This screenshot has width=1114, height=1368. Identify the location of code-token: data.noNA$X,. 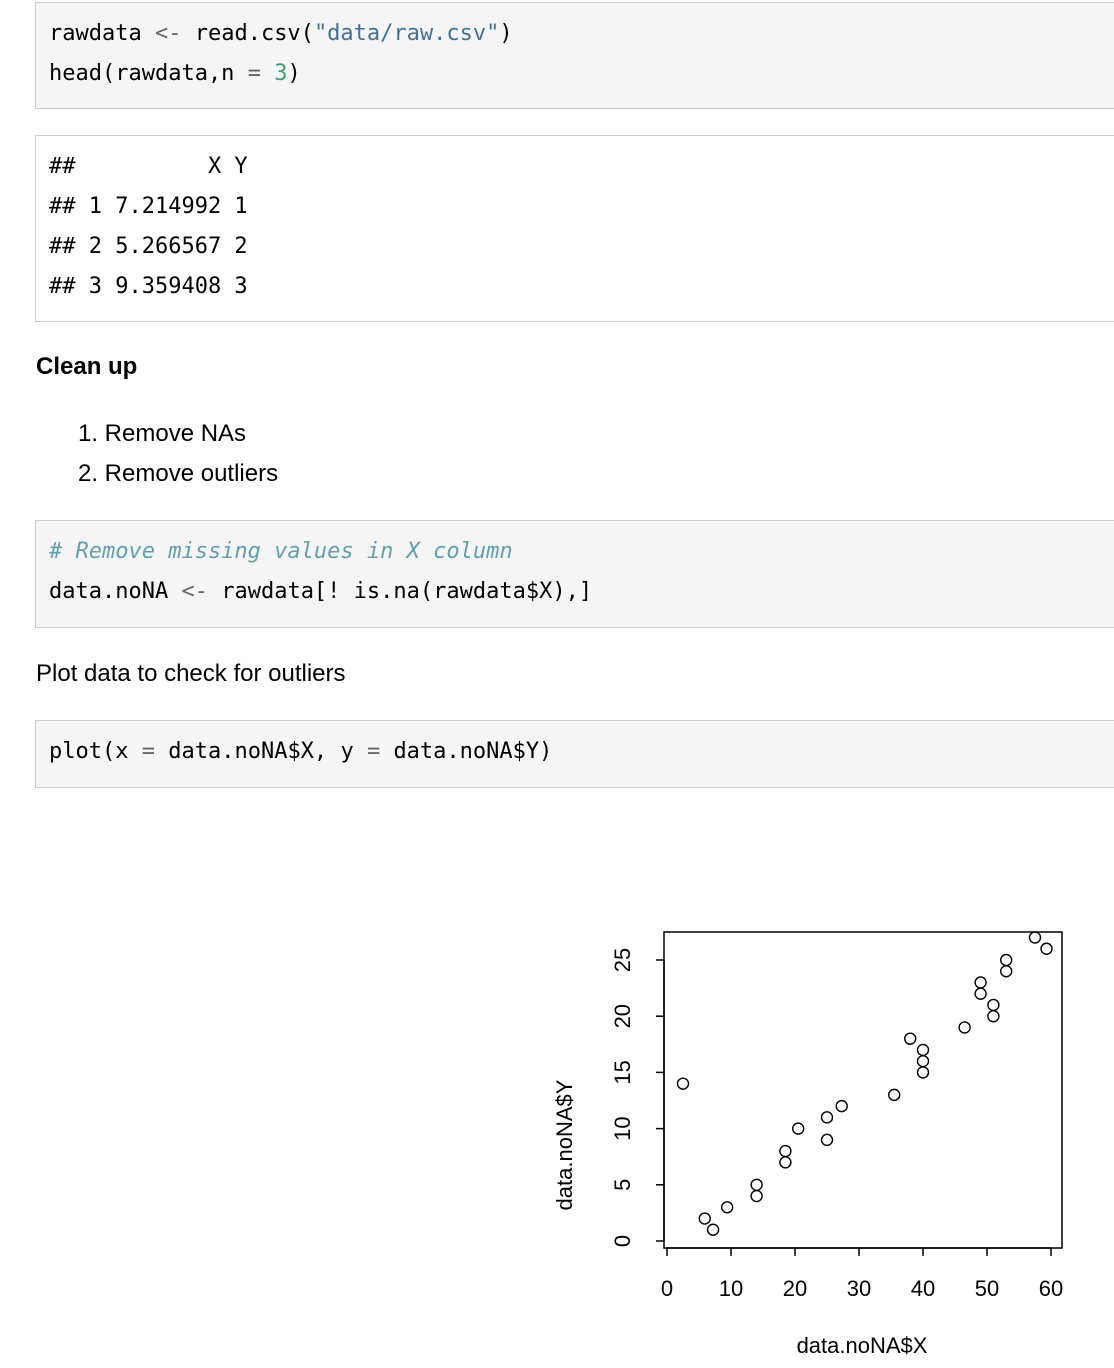
(248, 751).